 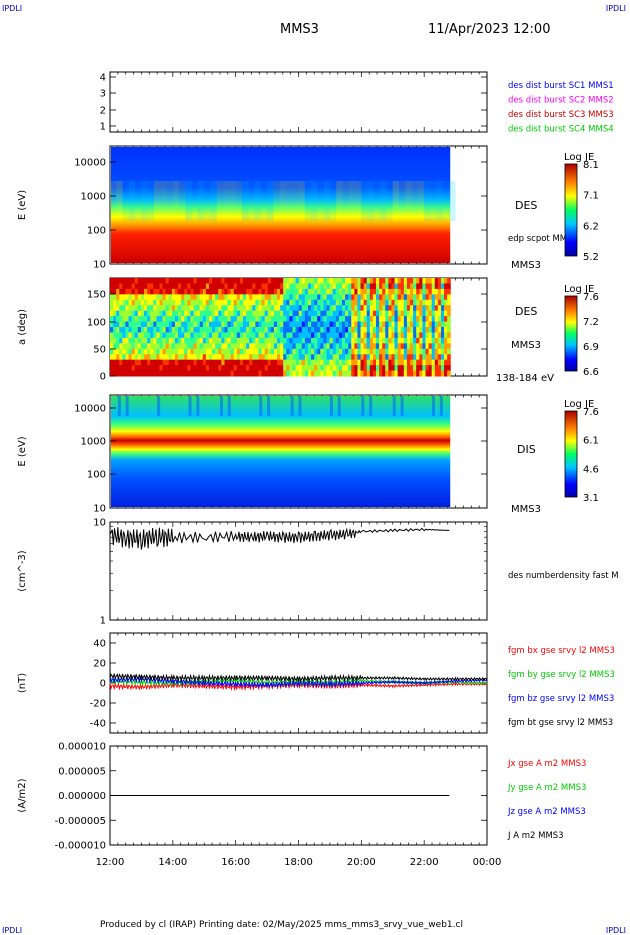 I want to click on spectrogram-dis-energy, so click(x=281, y=451).